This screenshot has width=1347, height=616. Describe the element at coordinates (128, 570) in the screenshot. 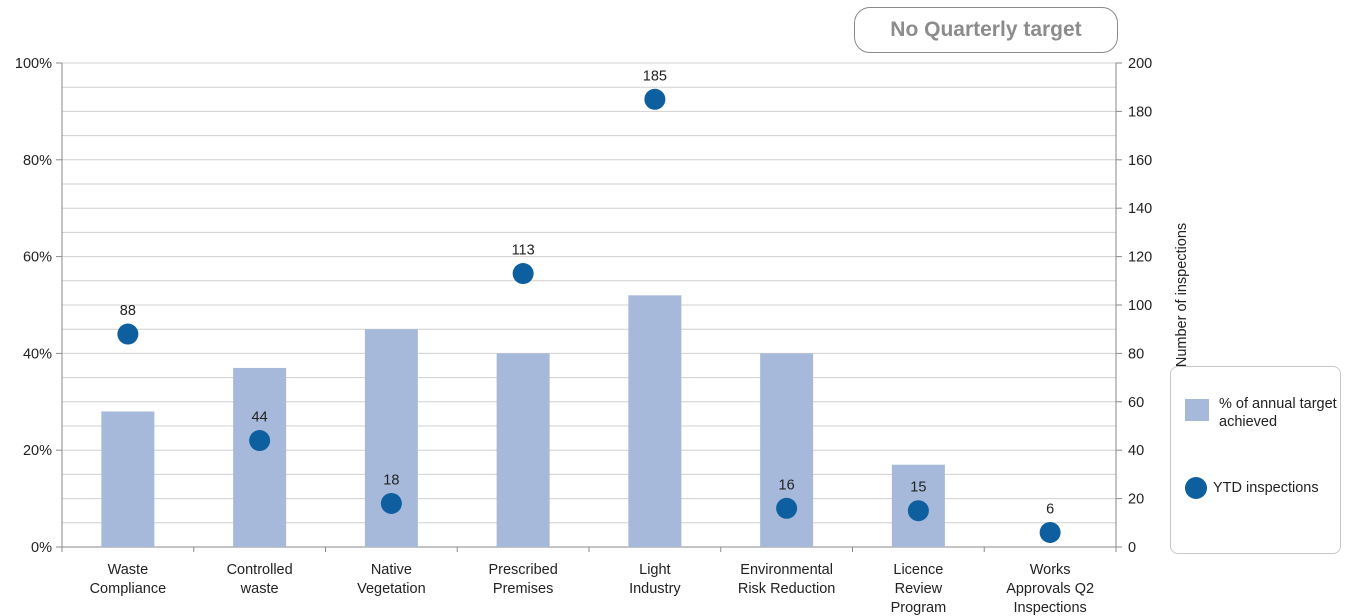

I see `x-axis-category-label-line: Waste` at that location.